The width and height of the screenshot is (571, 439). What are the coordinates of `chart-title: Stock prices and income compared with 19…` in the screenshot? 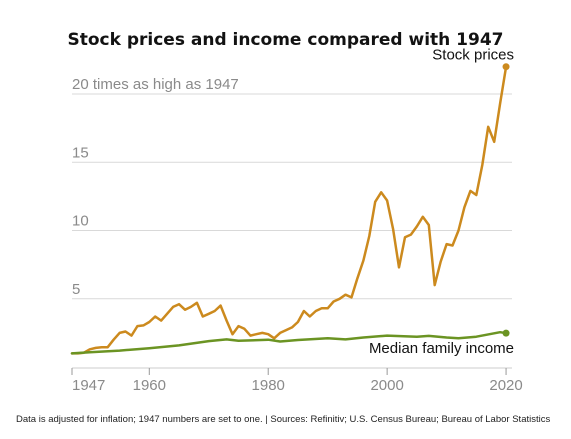 It's located at (285, 40).